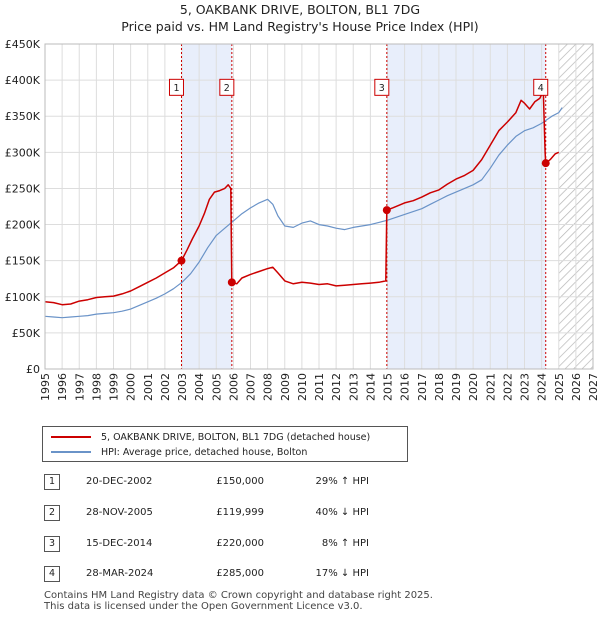 This screenshot has width=600, height=620. Describe the element at coordinates (148, 387) in the screenshot. I see `x-tick-label: 2001` at that location.